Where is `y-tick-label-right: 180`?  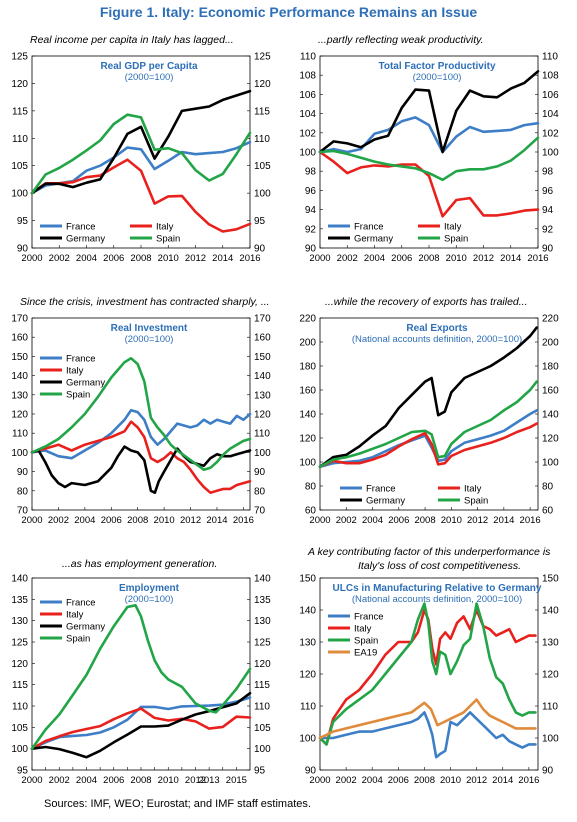 y-tick-label-right: 180 is located at coordinates (550, 367).